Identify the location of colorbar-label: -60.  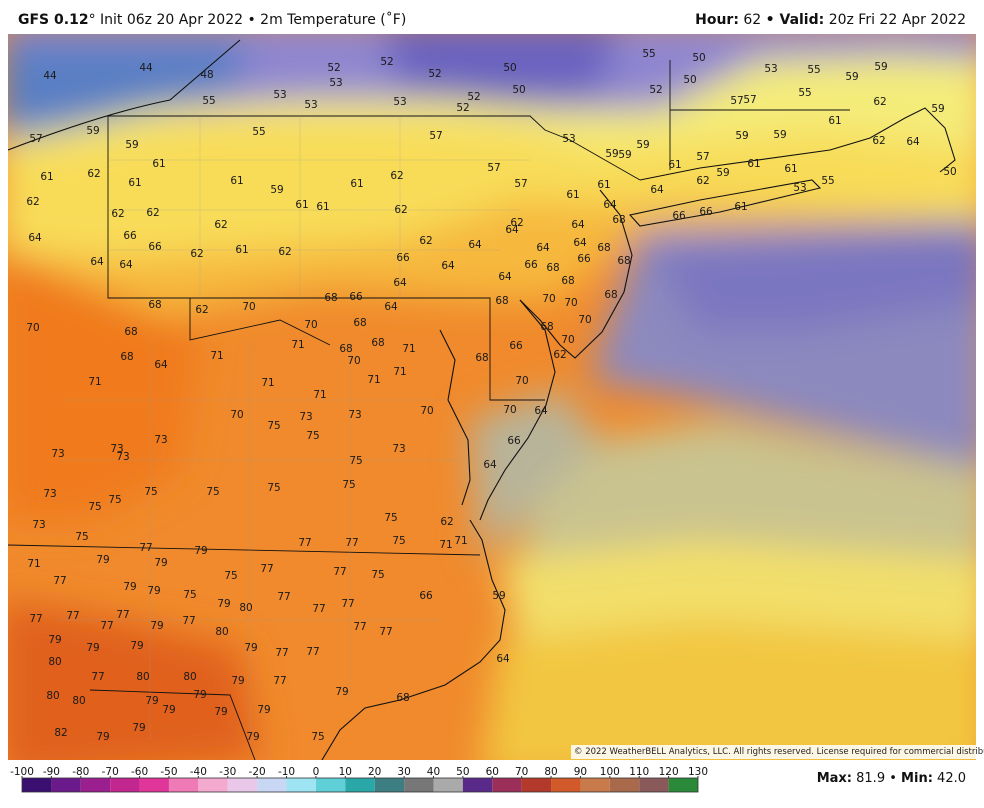
(139, 772).